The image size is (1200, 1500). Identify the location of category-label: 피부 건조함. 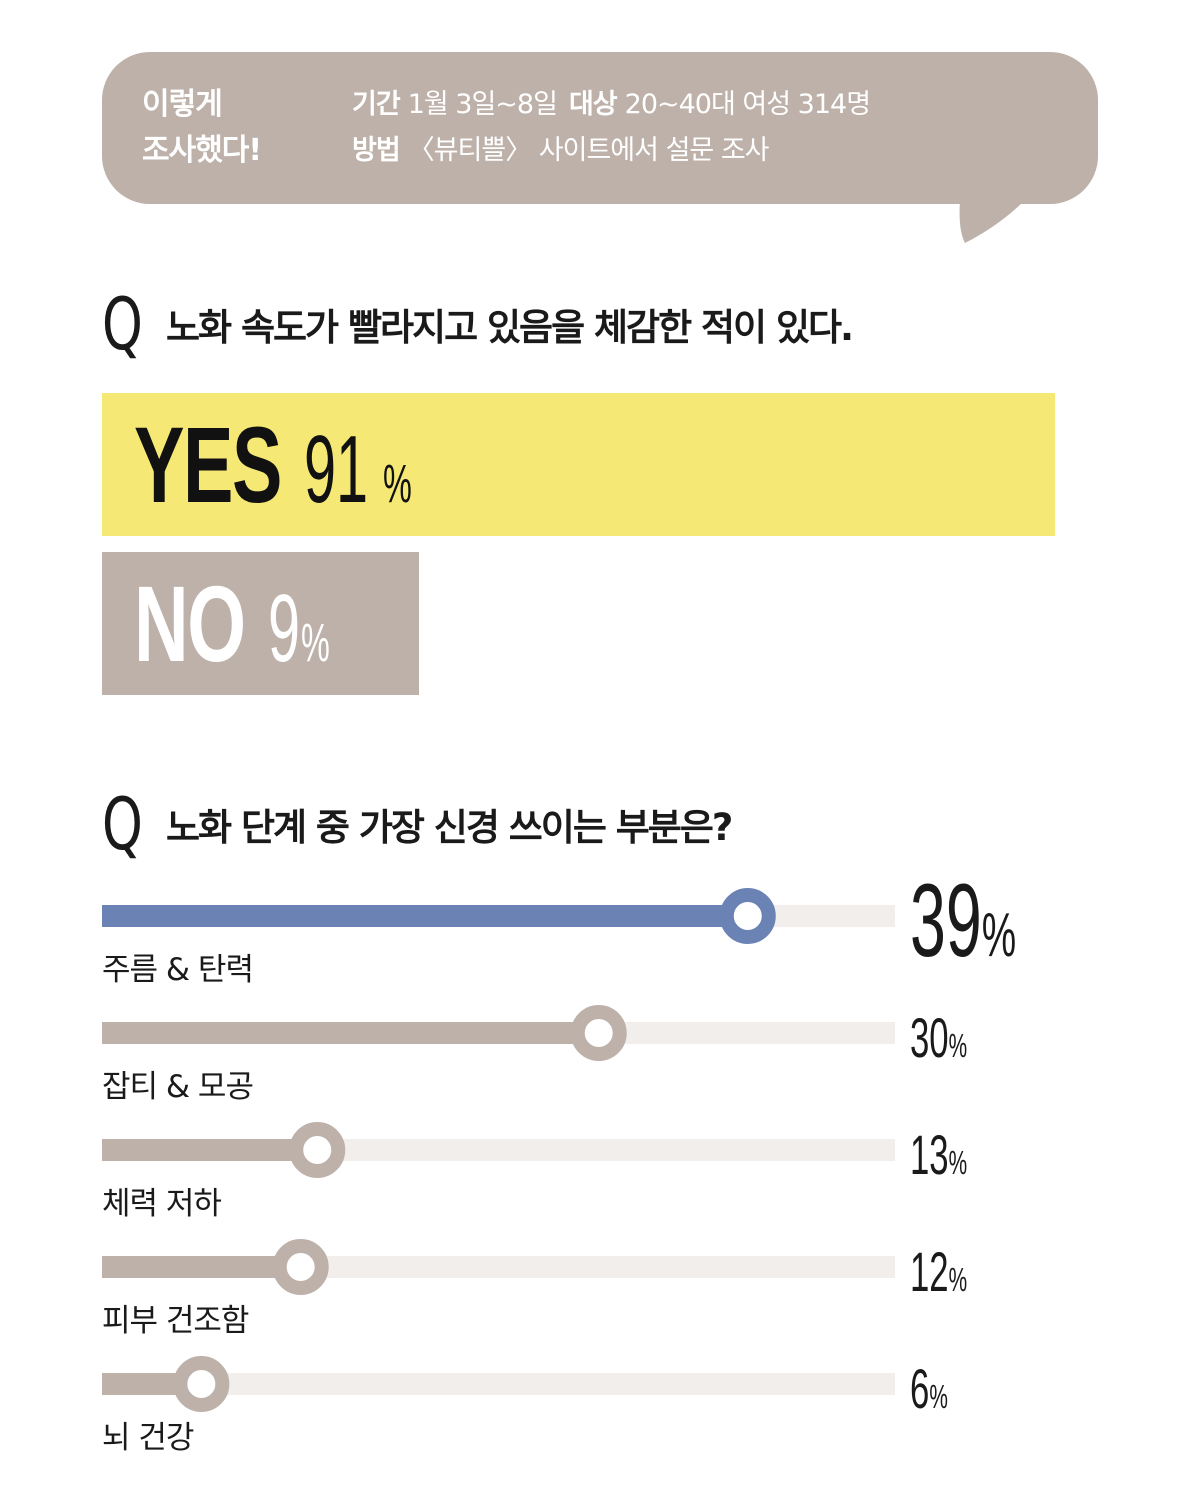
(175, 1321).